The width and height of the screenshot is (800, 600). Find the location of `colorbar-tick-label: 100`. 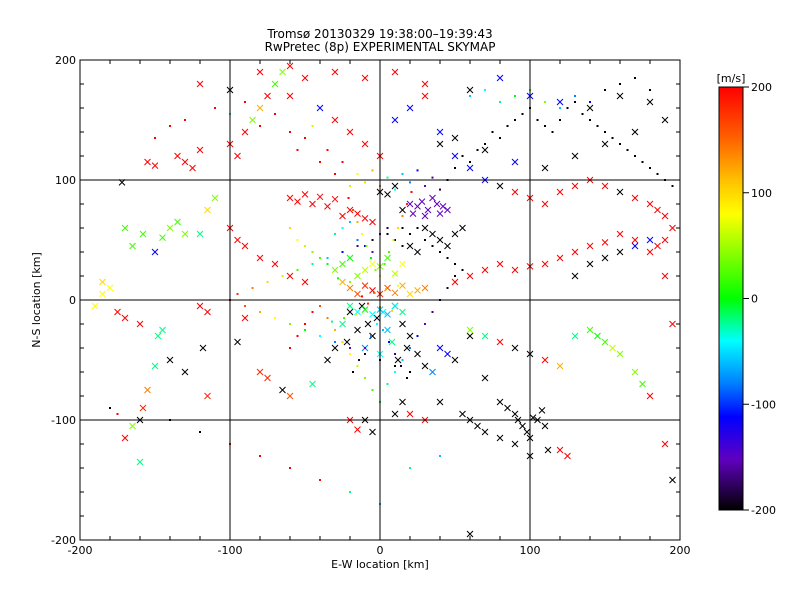

colorbar-tick-label: 100 is located at coordinates (761, 193).